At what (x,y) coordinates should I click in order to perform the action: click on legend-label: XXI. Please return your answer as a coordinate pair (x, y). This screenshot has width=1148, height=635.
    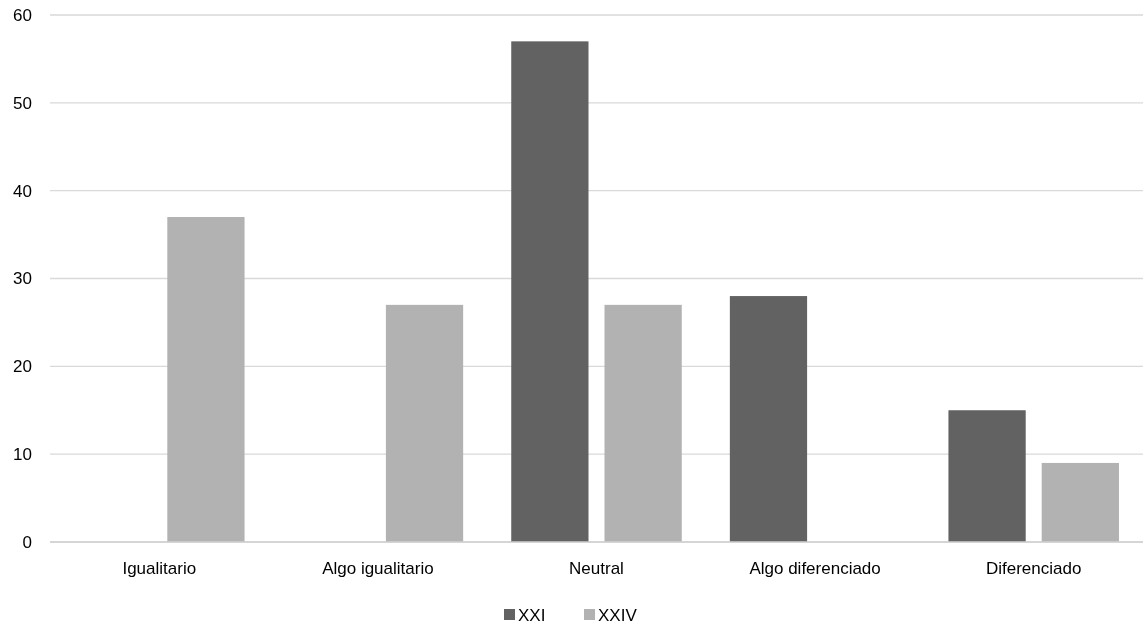
    Looking at the image, I should click on (532, 615).